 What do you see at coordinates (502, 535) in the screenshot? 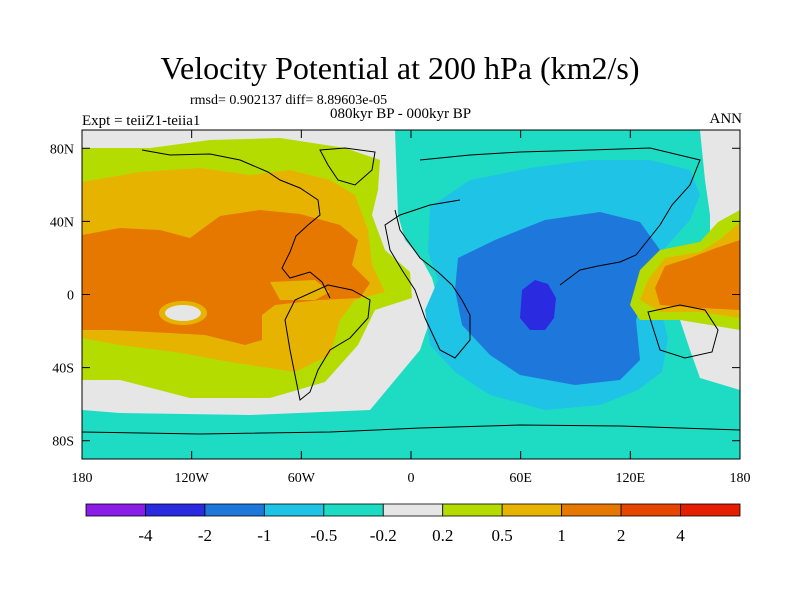
I see `colorbar-label: 0.5` at bounding box center [502, 535].